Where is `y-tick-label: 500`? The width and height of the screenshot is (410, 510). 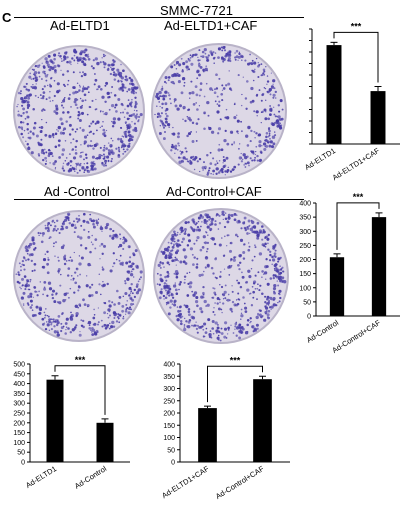
y-tick-label: 500 is located at coordinates (19, 365).